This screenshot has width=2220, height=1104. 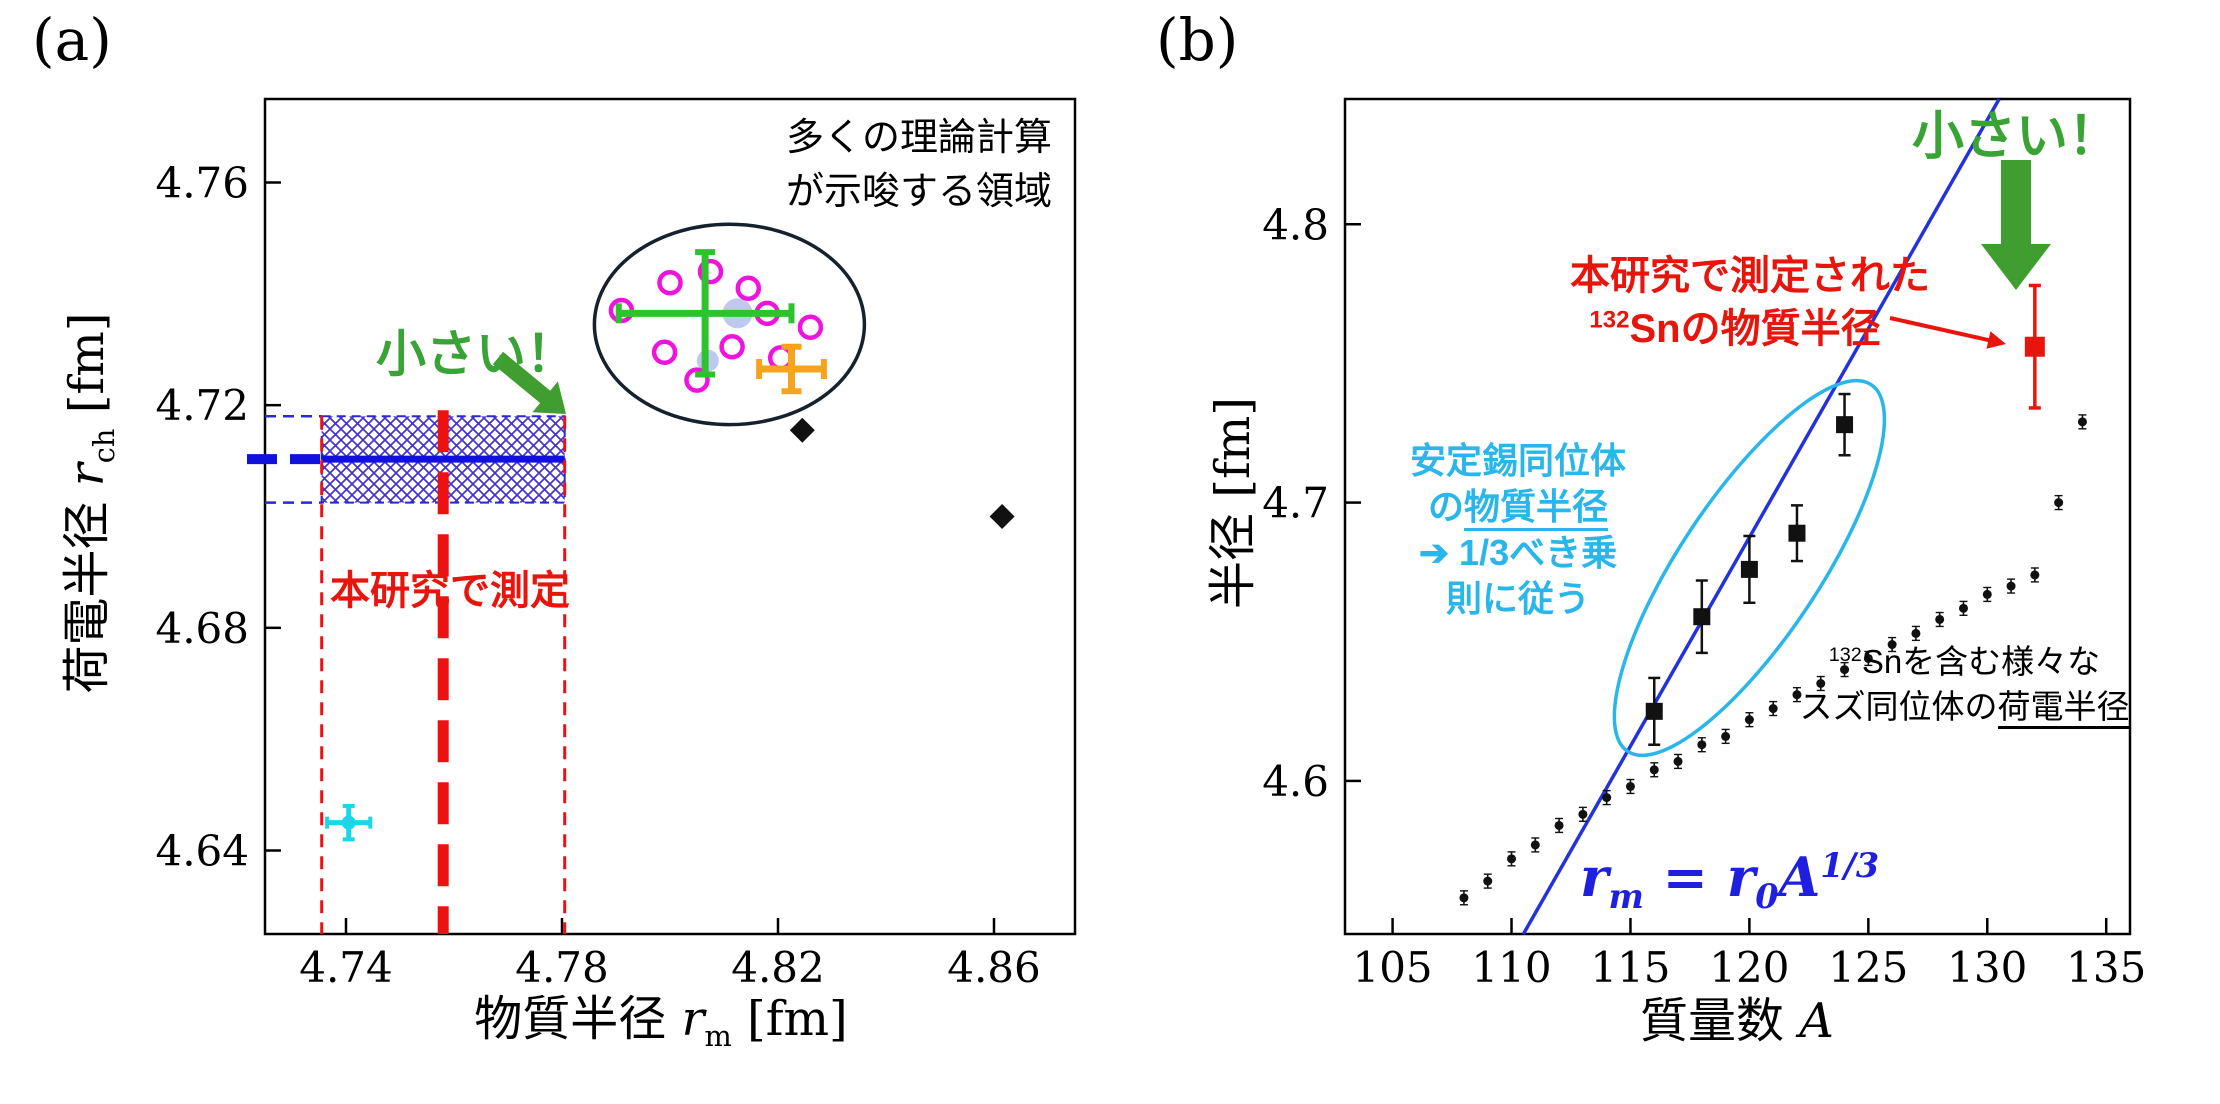 What do you see at coordinates (718, 1035) in the screenshot?
I see `axis-title-sub: m` at bounding box center [718, 1035].